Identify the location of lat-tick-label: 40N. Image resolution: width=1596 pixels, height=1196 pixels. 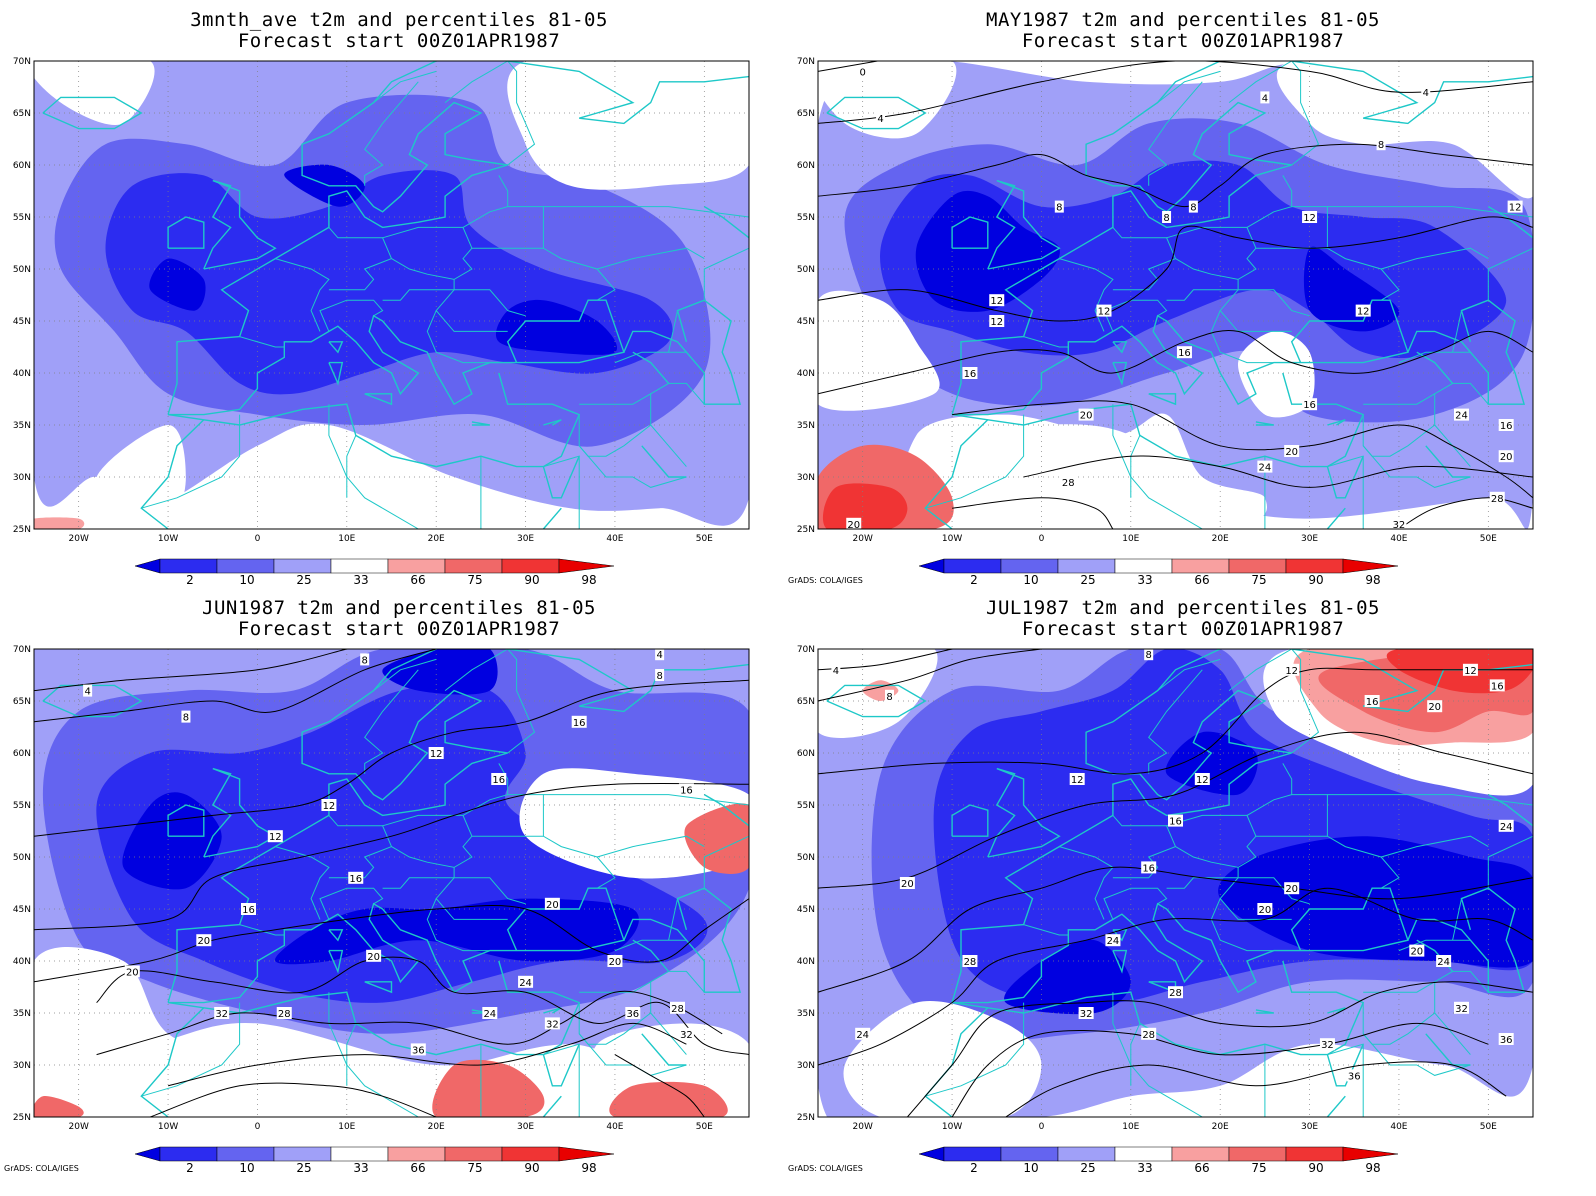
(806, 962).